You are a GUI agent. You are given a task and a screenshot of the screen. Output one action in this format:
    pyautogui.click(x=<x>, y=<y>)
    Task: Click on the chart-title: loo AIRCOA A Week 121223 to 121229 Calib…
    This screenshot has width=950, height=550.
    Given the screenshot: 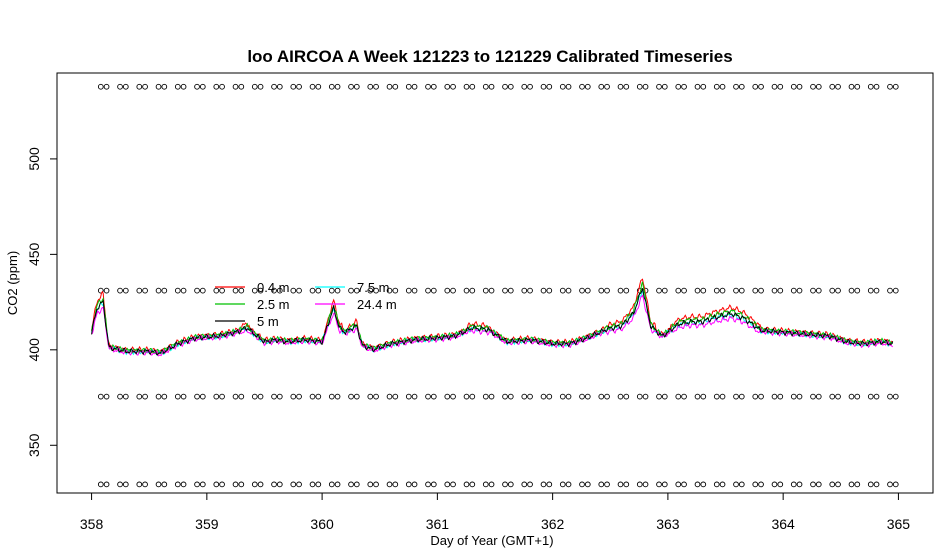 What is the action you would take?
    pyautogui.click(x=489, y=56)
    